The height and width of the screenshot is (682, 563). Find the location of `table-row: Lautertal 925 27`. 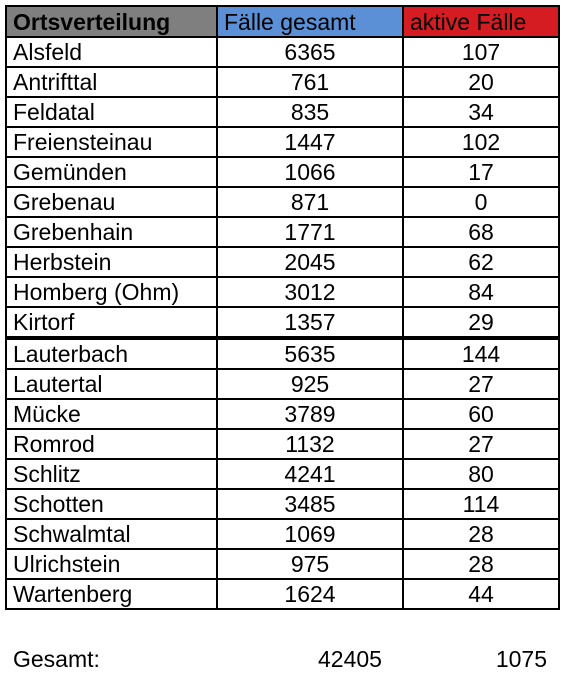

table-row: Lautertal 925 27 is located at coordinates (282, 384).